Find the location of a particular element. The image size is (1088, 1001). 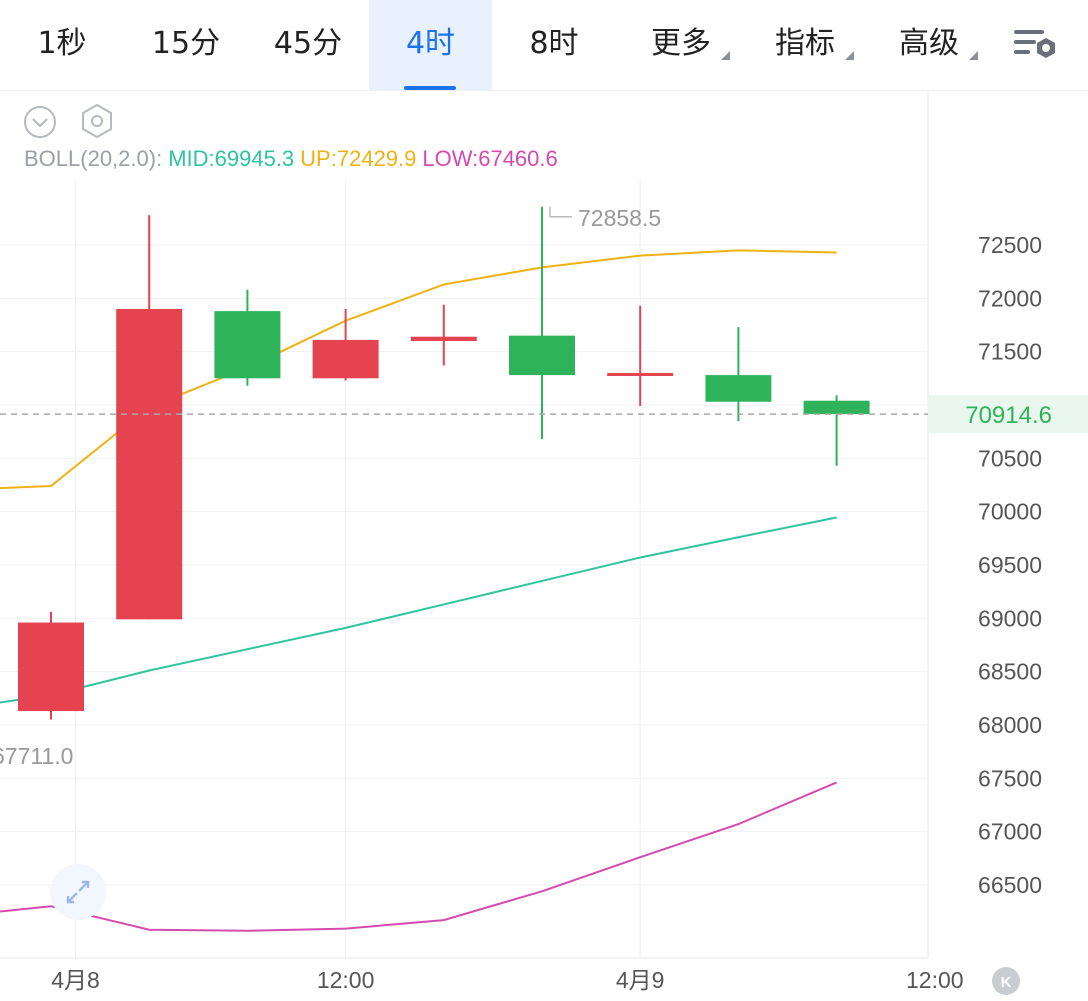

boll-low-line is located at coordinates (418, 856).